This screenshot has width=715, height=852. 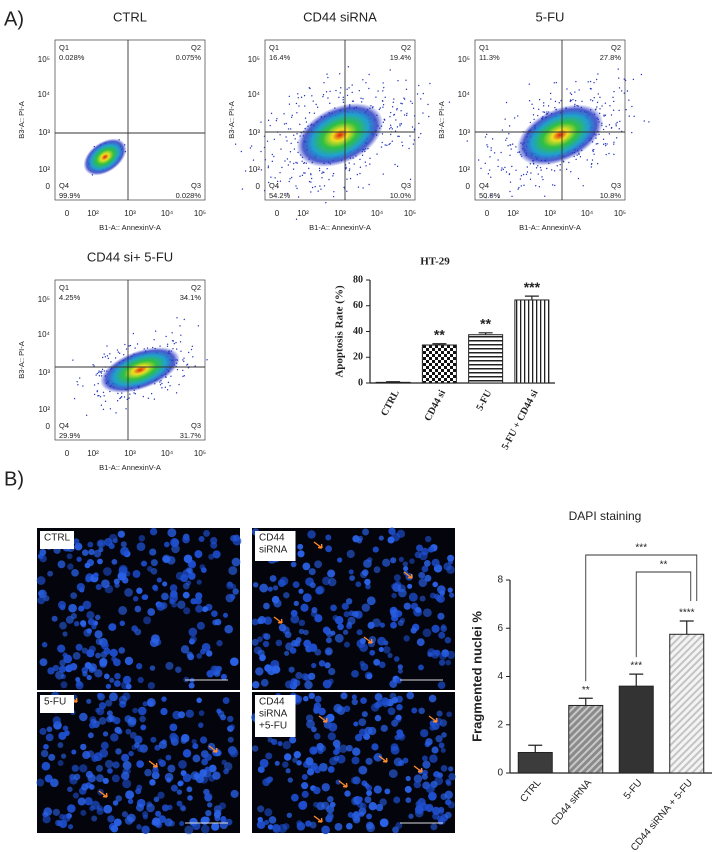 What do you see at coordinates (70, 297) in the screenshot?
I see `quadrant-percent: 4.25%` at bounding box center [70, 297].